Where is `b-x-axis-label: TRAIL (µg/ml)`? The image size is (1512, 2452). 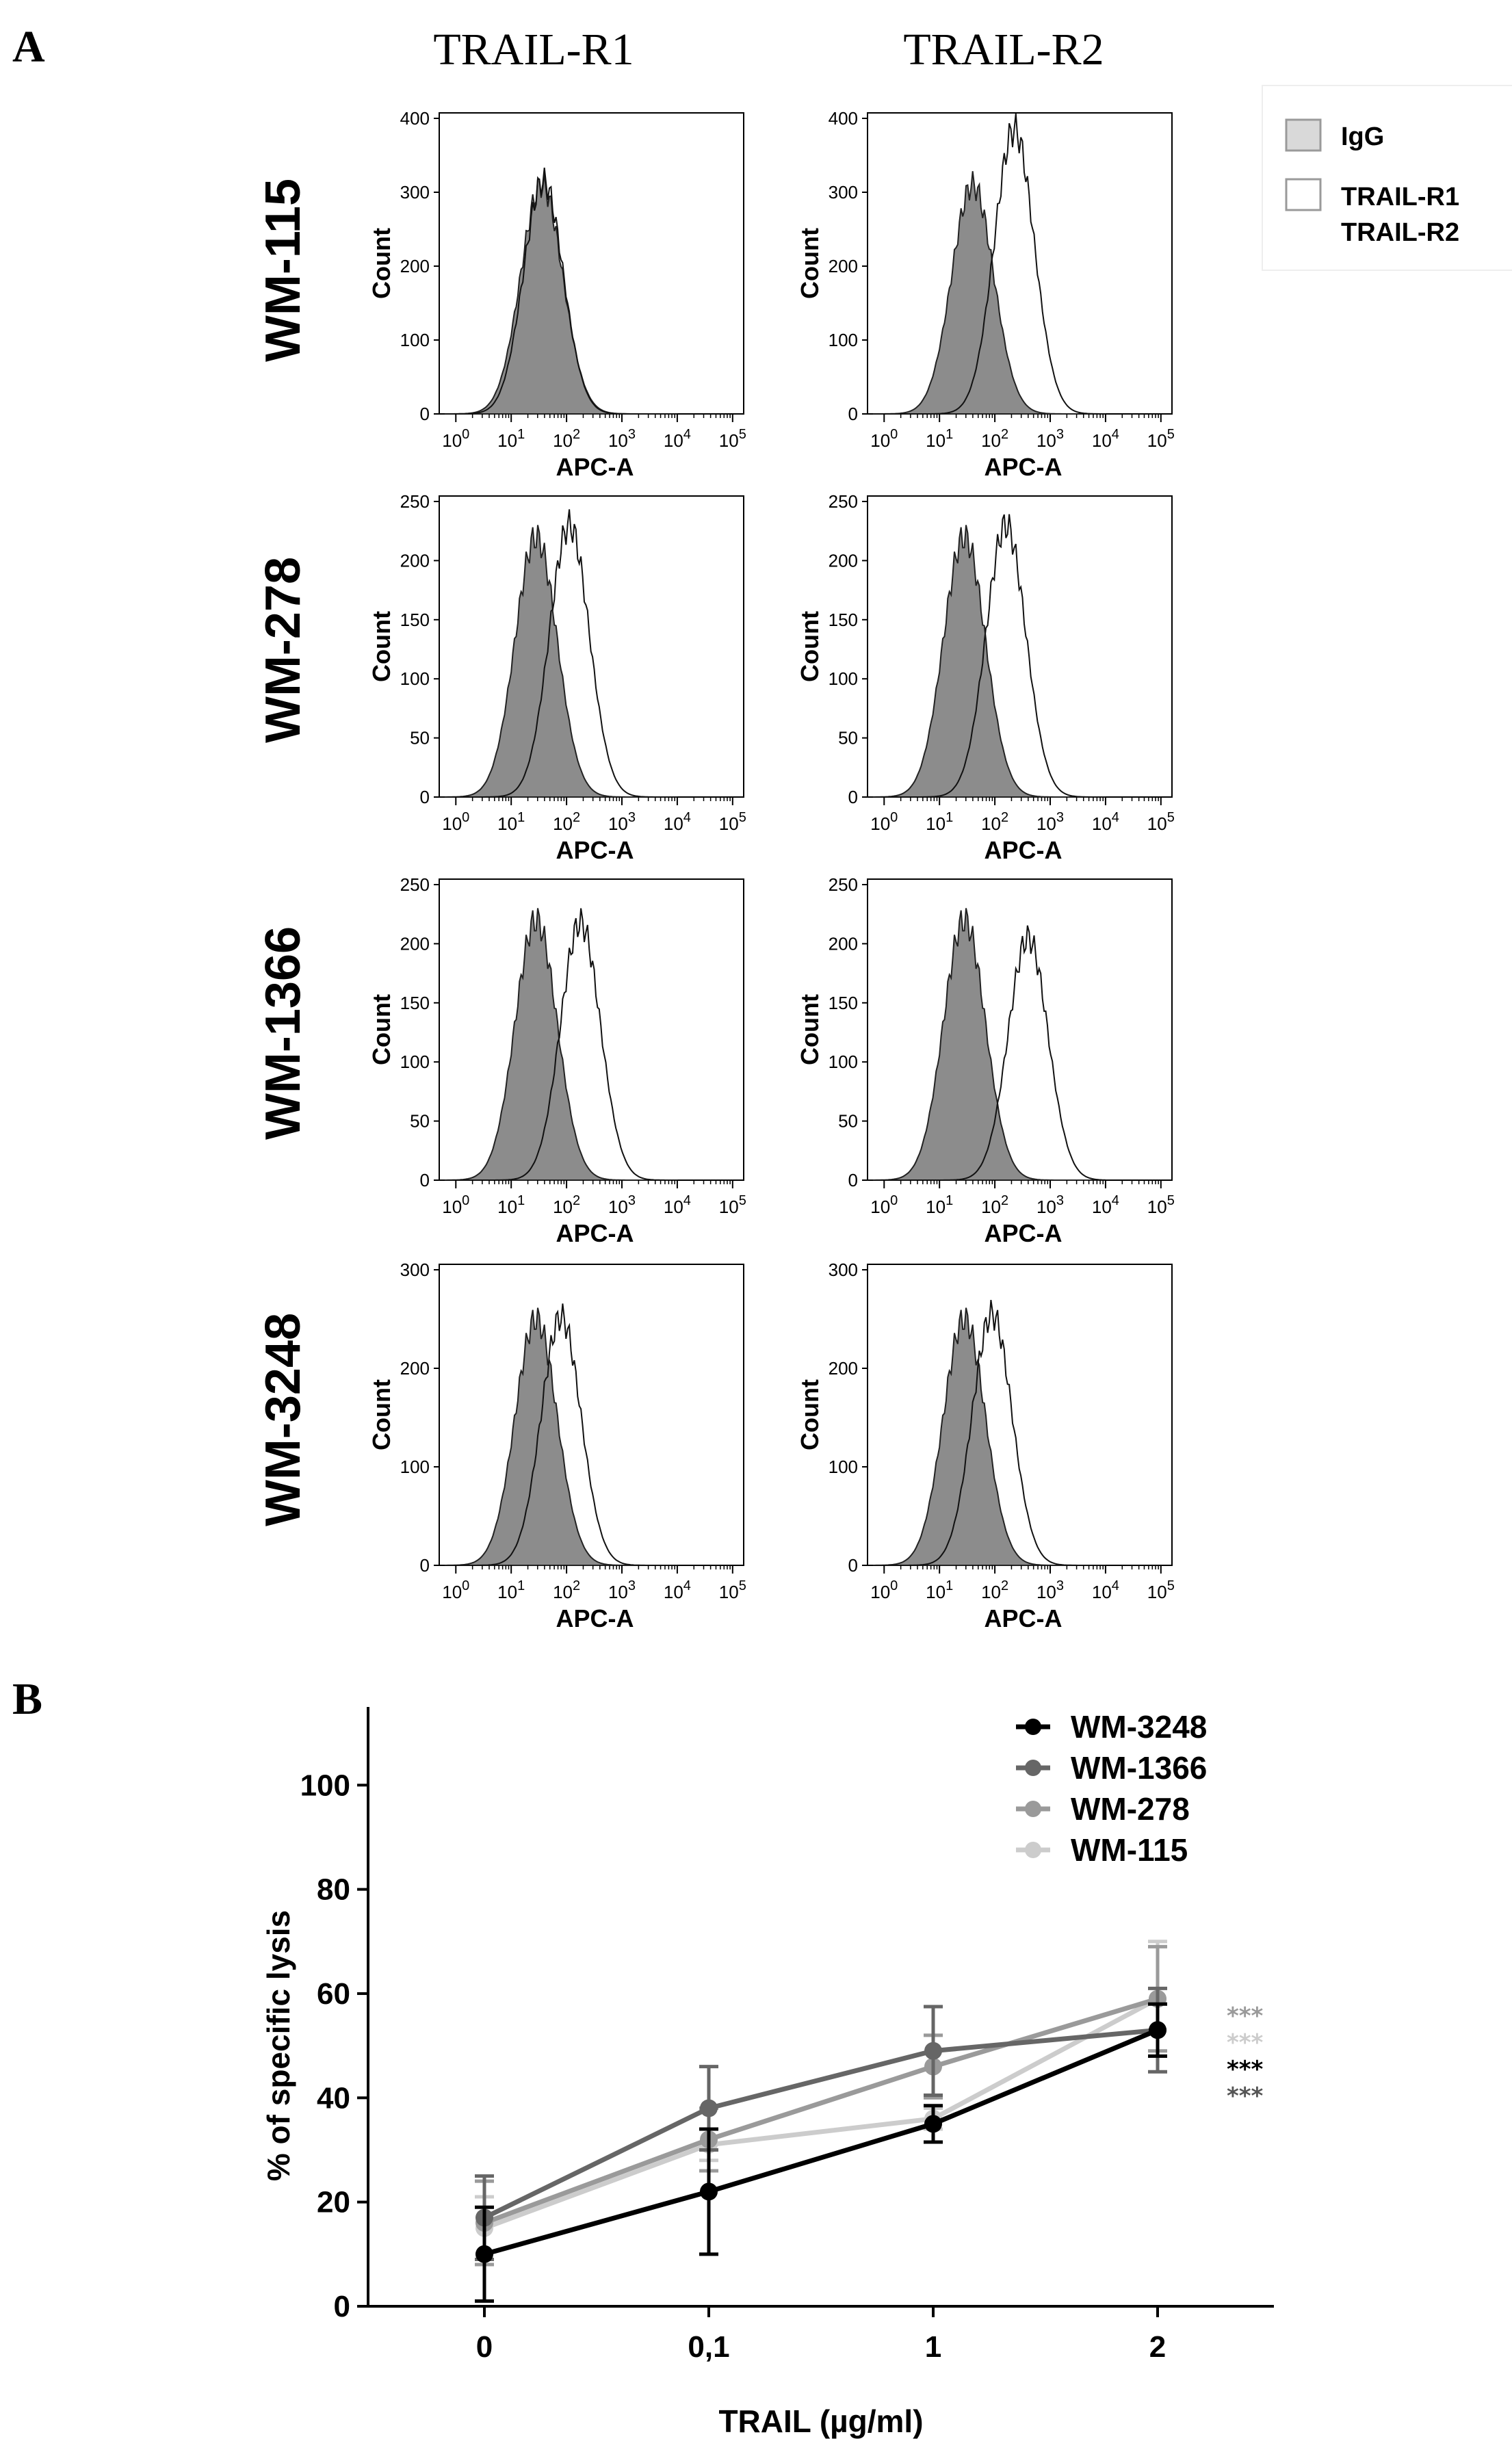
b-x-axis-label: TRAIL (µg/ml) is located at coordinates (821, 2421).